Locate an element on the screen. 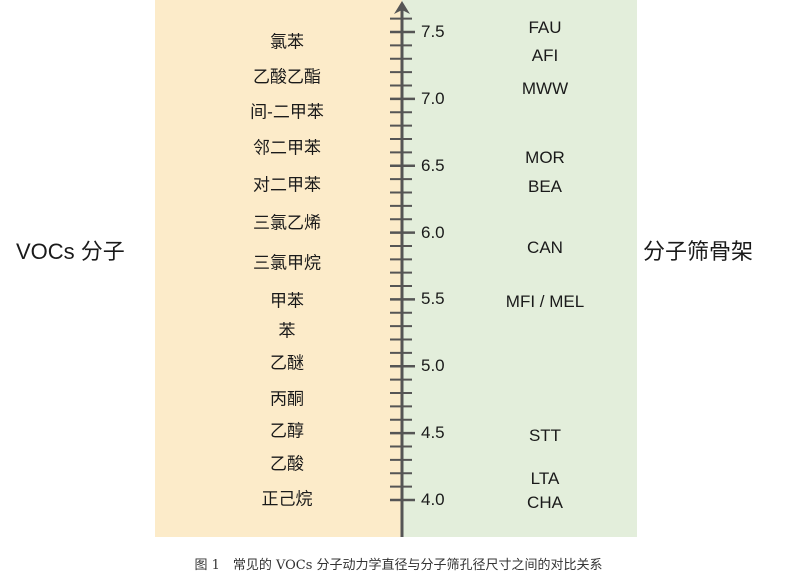  voc-label: 甲苯 is located at coordinates (287, 301).